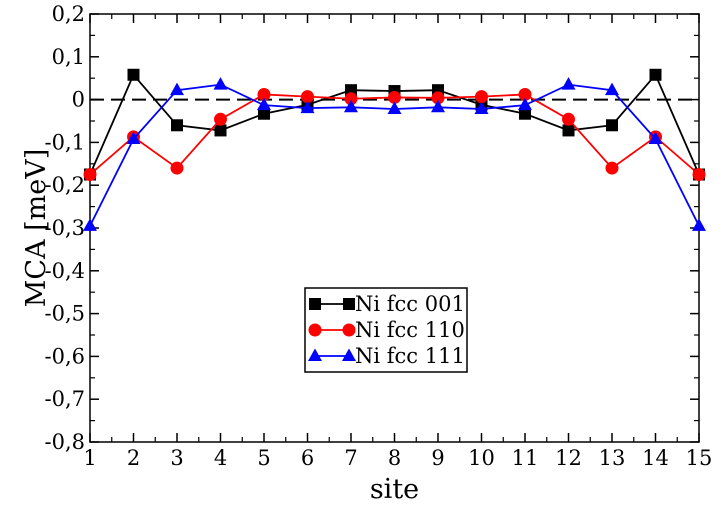  Describe the element at coordinates (36, 228) in the screenshot. I see `y-axis-title: MCA [meV]` at that location.